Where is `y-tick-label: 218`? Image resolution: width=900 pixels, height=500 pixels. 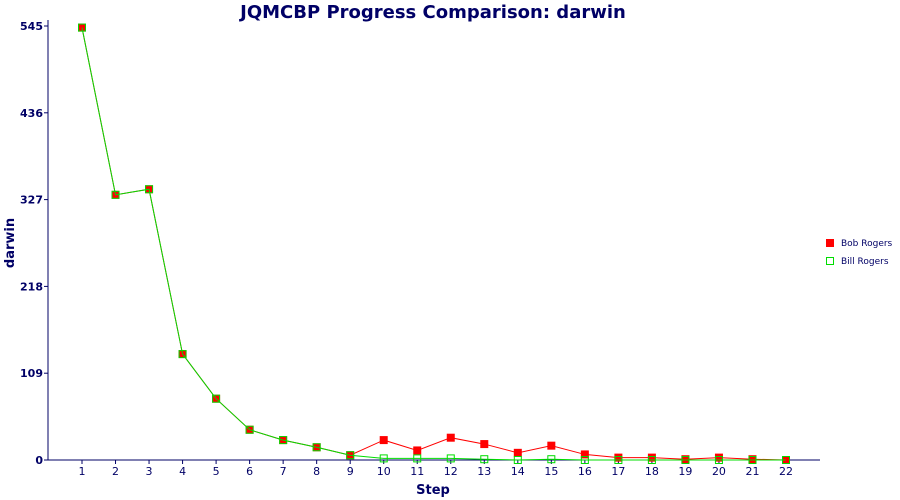
y-tick-label: 218 is located at coordinates (31, 286).